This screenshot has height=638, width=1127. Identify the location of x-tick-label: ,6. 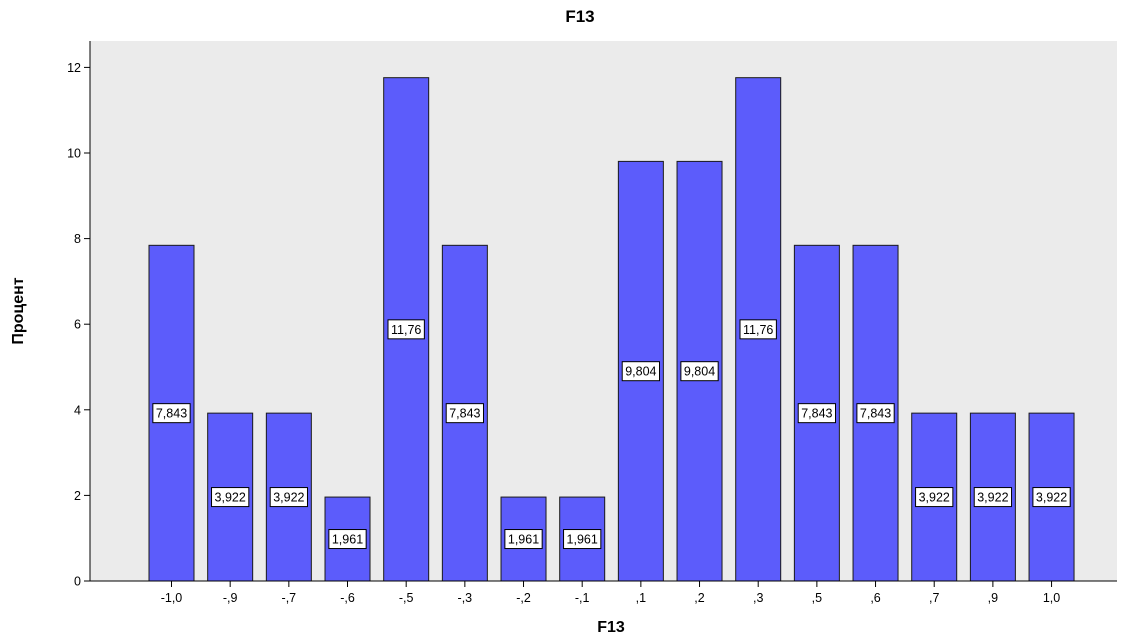
(875, 598).